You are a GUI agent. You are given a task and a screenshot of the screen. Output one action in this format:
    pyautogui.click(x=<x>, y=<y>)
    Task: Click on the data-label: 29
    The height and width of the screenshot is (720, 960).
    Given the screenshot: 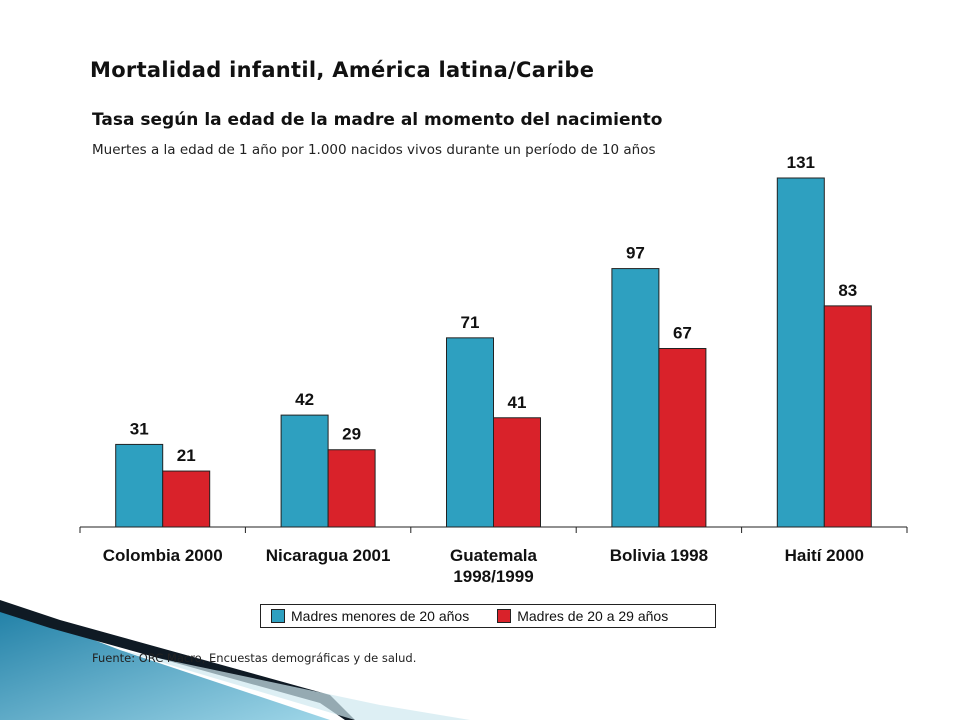 What is the action you would take?
    pyautogui.click(x=351, y=434)
    